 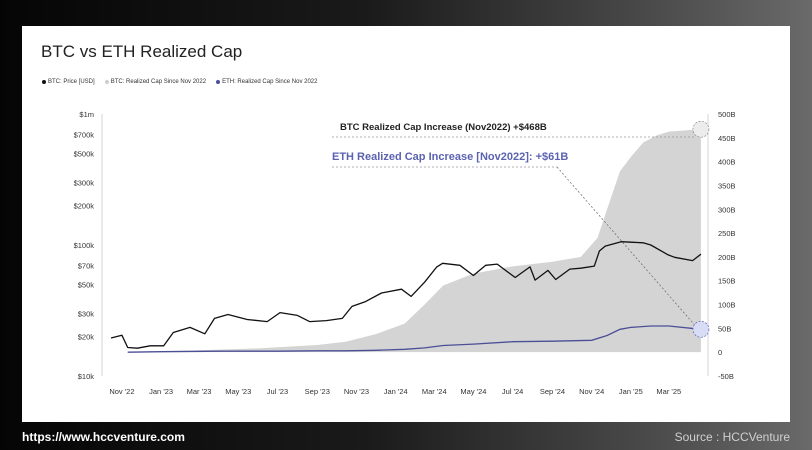 What do you see at coordinates (86, 284) in the screenshot?
I see `left-axis-tick-label: $50k` at bounding box center [86, 284].